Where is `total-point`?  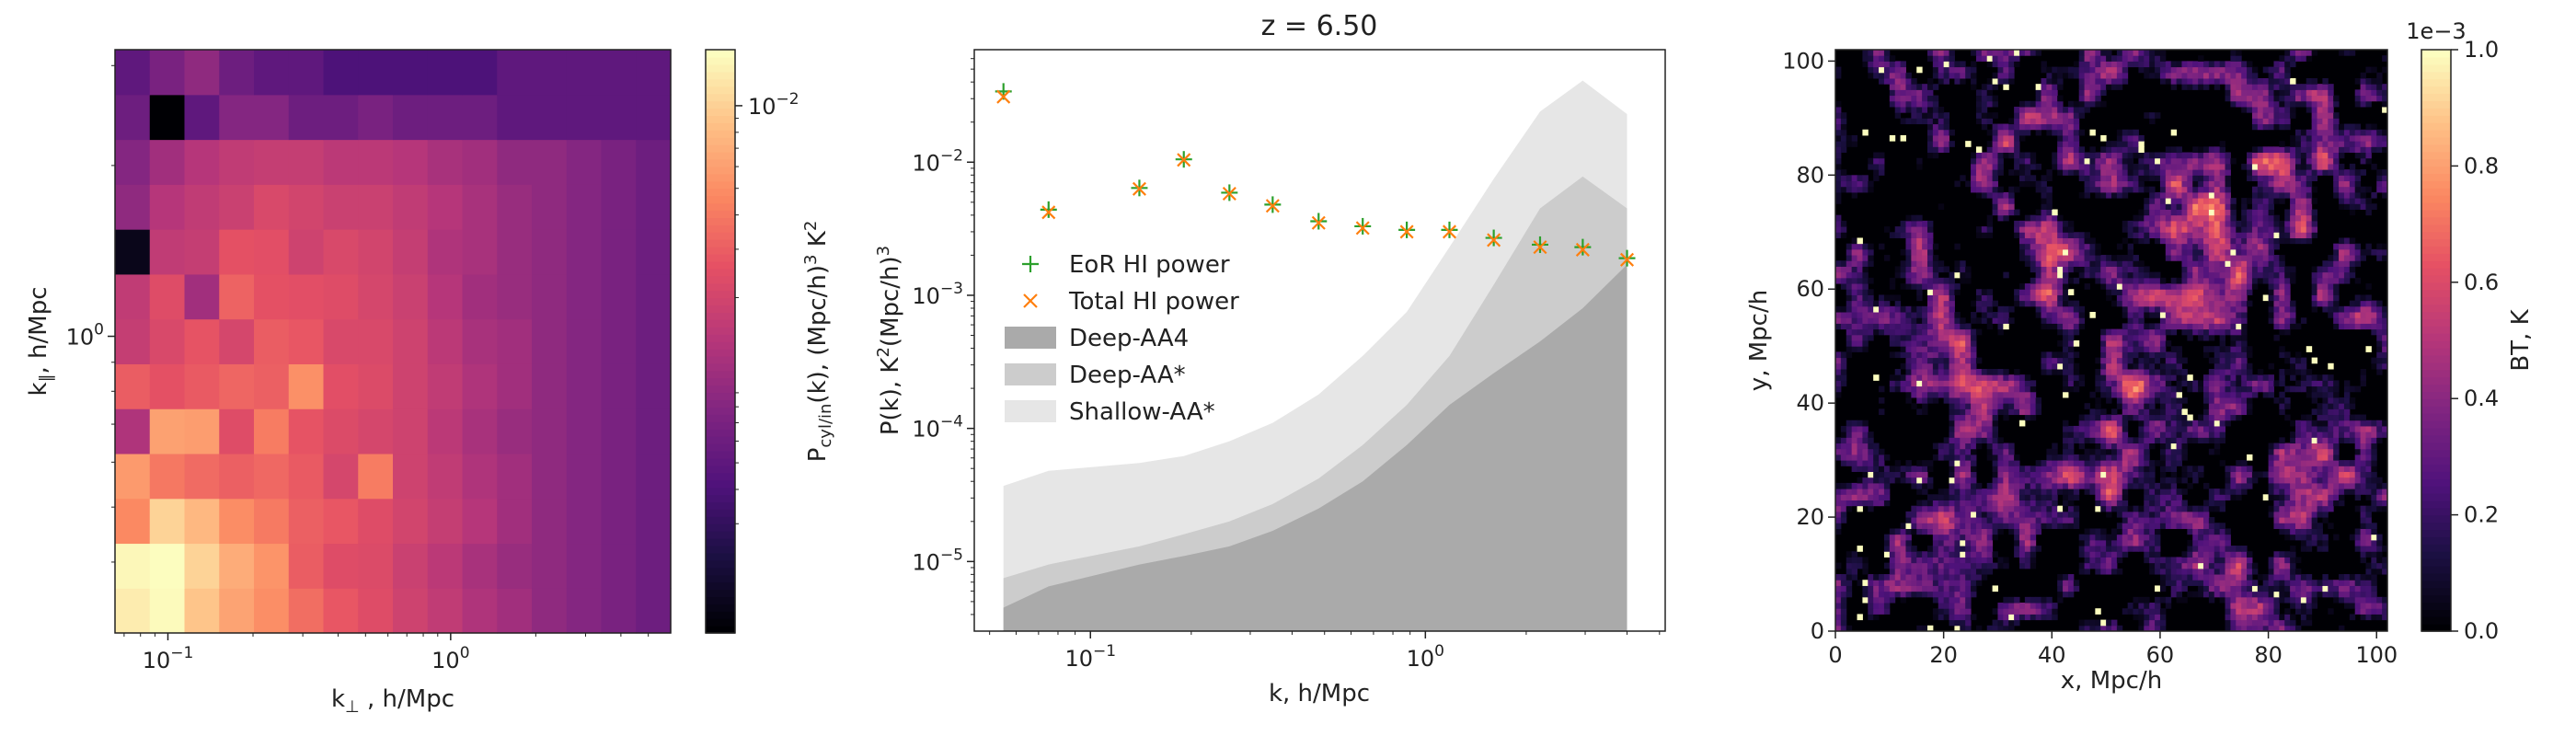 total-point is located at coordinates (1318, 222).